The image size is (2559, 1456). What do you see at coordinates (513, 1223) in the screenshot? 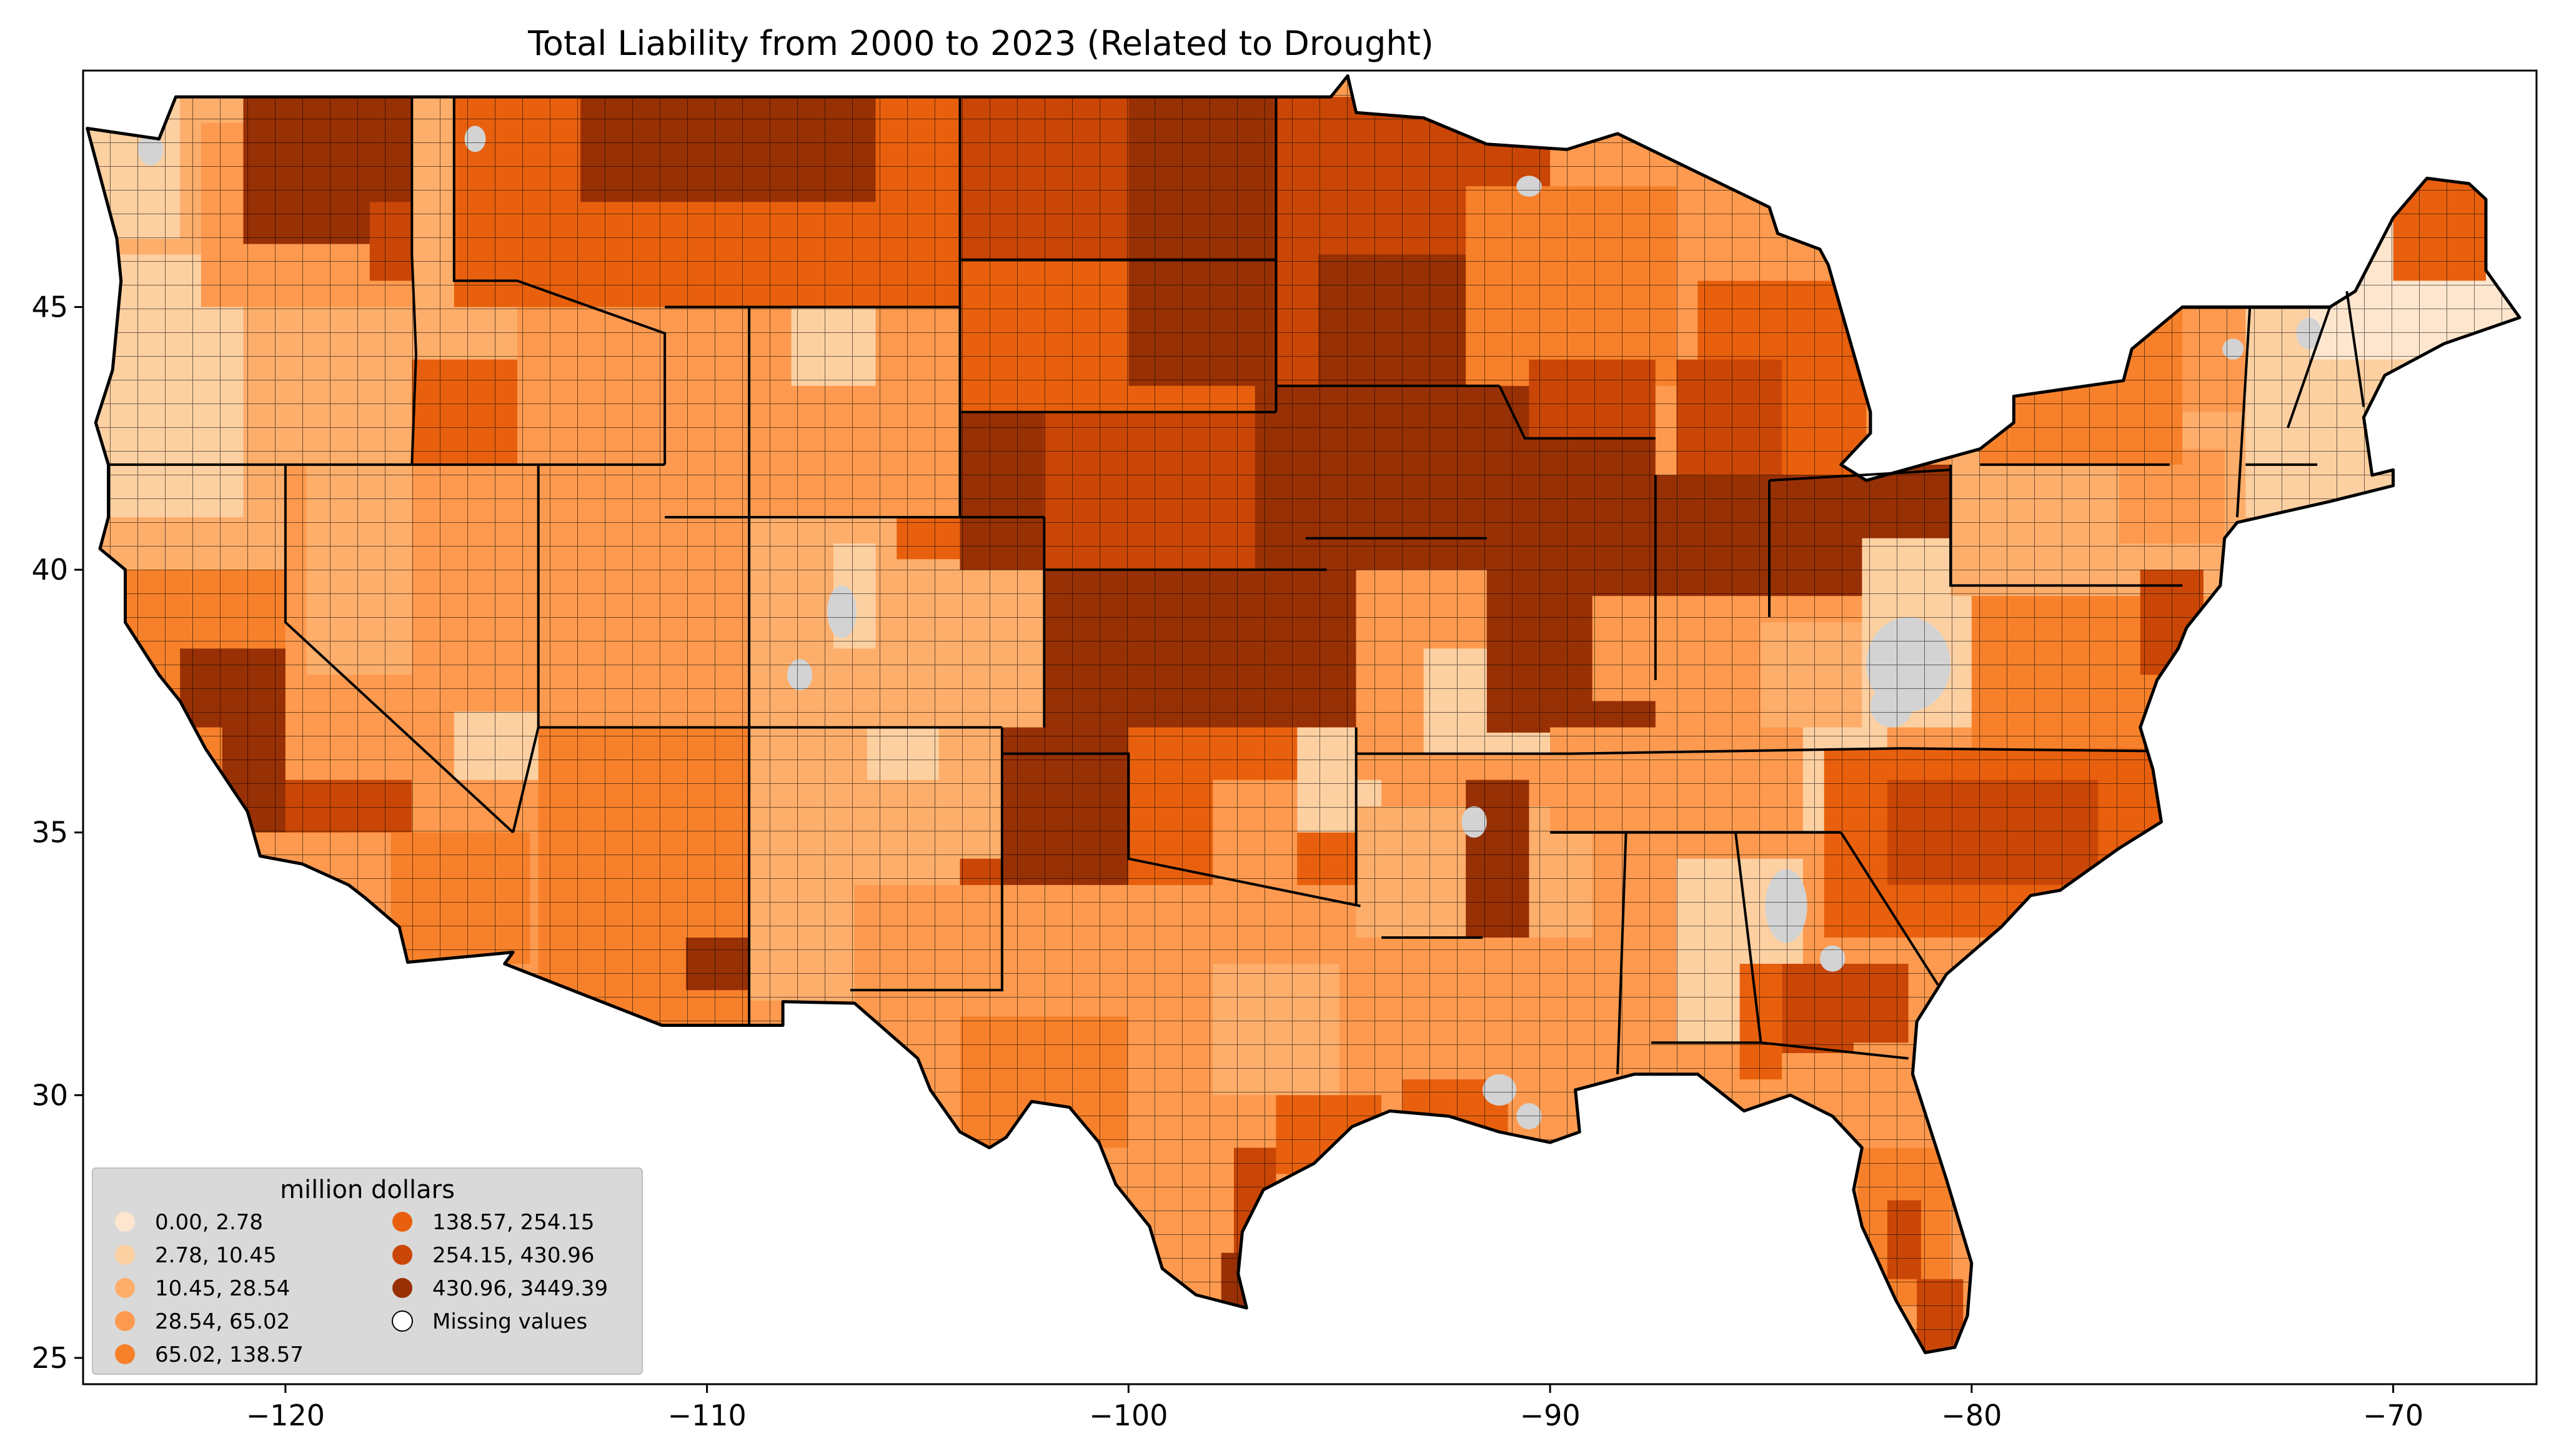
I see `legend-label: 138.57, 254.15` at bounding box center [513, 1223].